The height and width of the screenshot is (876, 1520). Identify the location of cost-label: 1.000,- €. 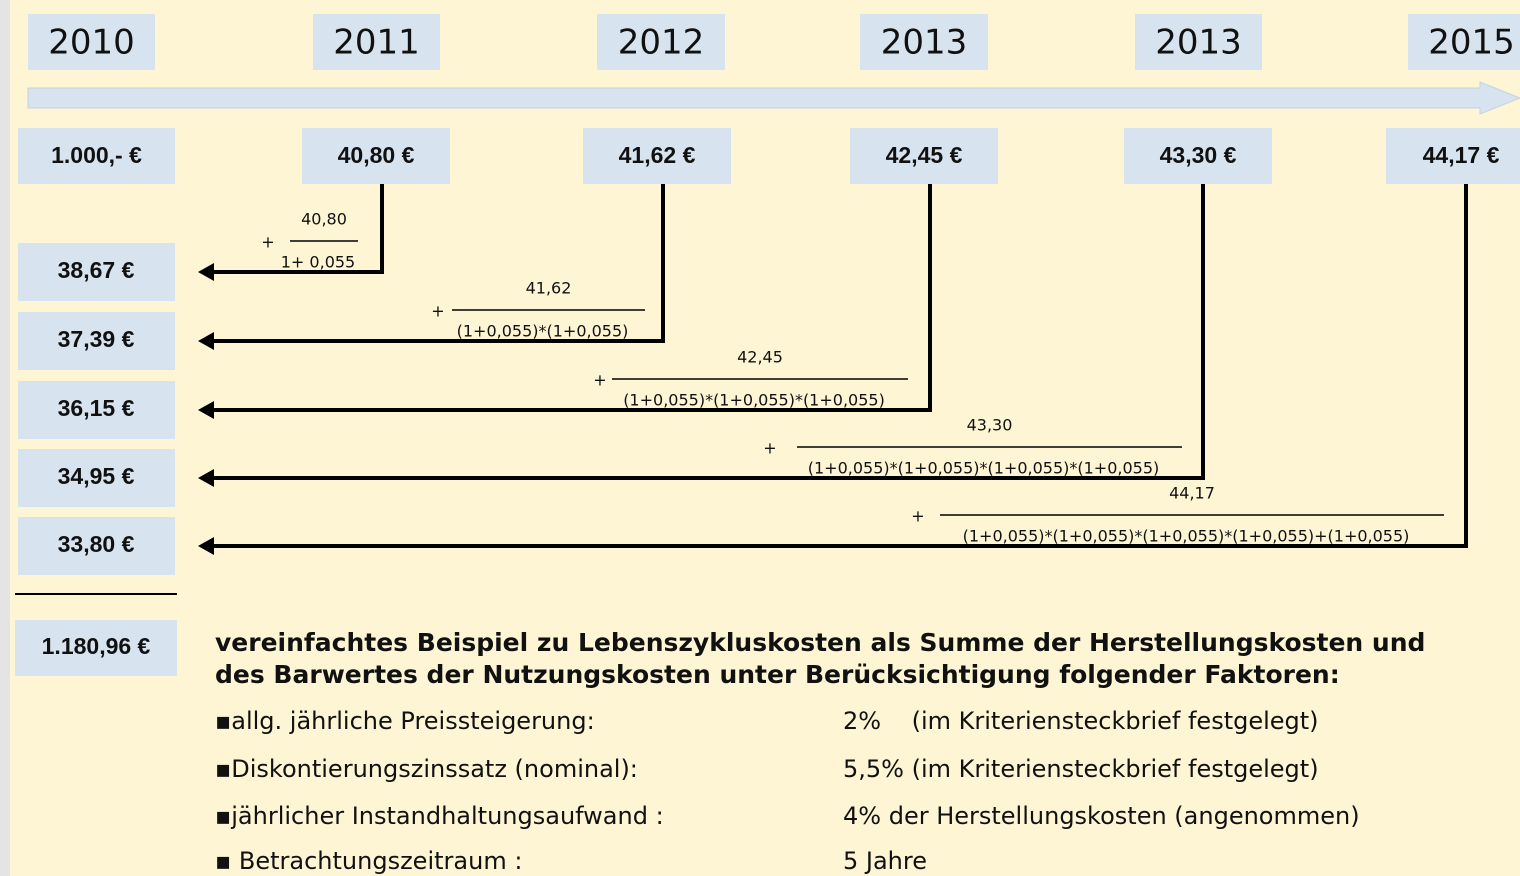
(96, 155).